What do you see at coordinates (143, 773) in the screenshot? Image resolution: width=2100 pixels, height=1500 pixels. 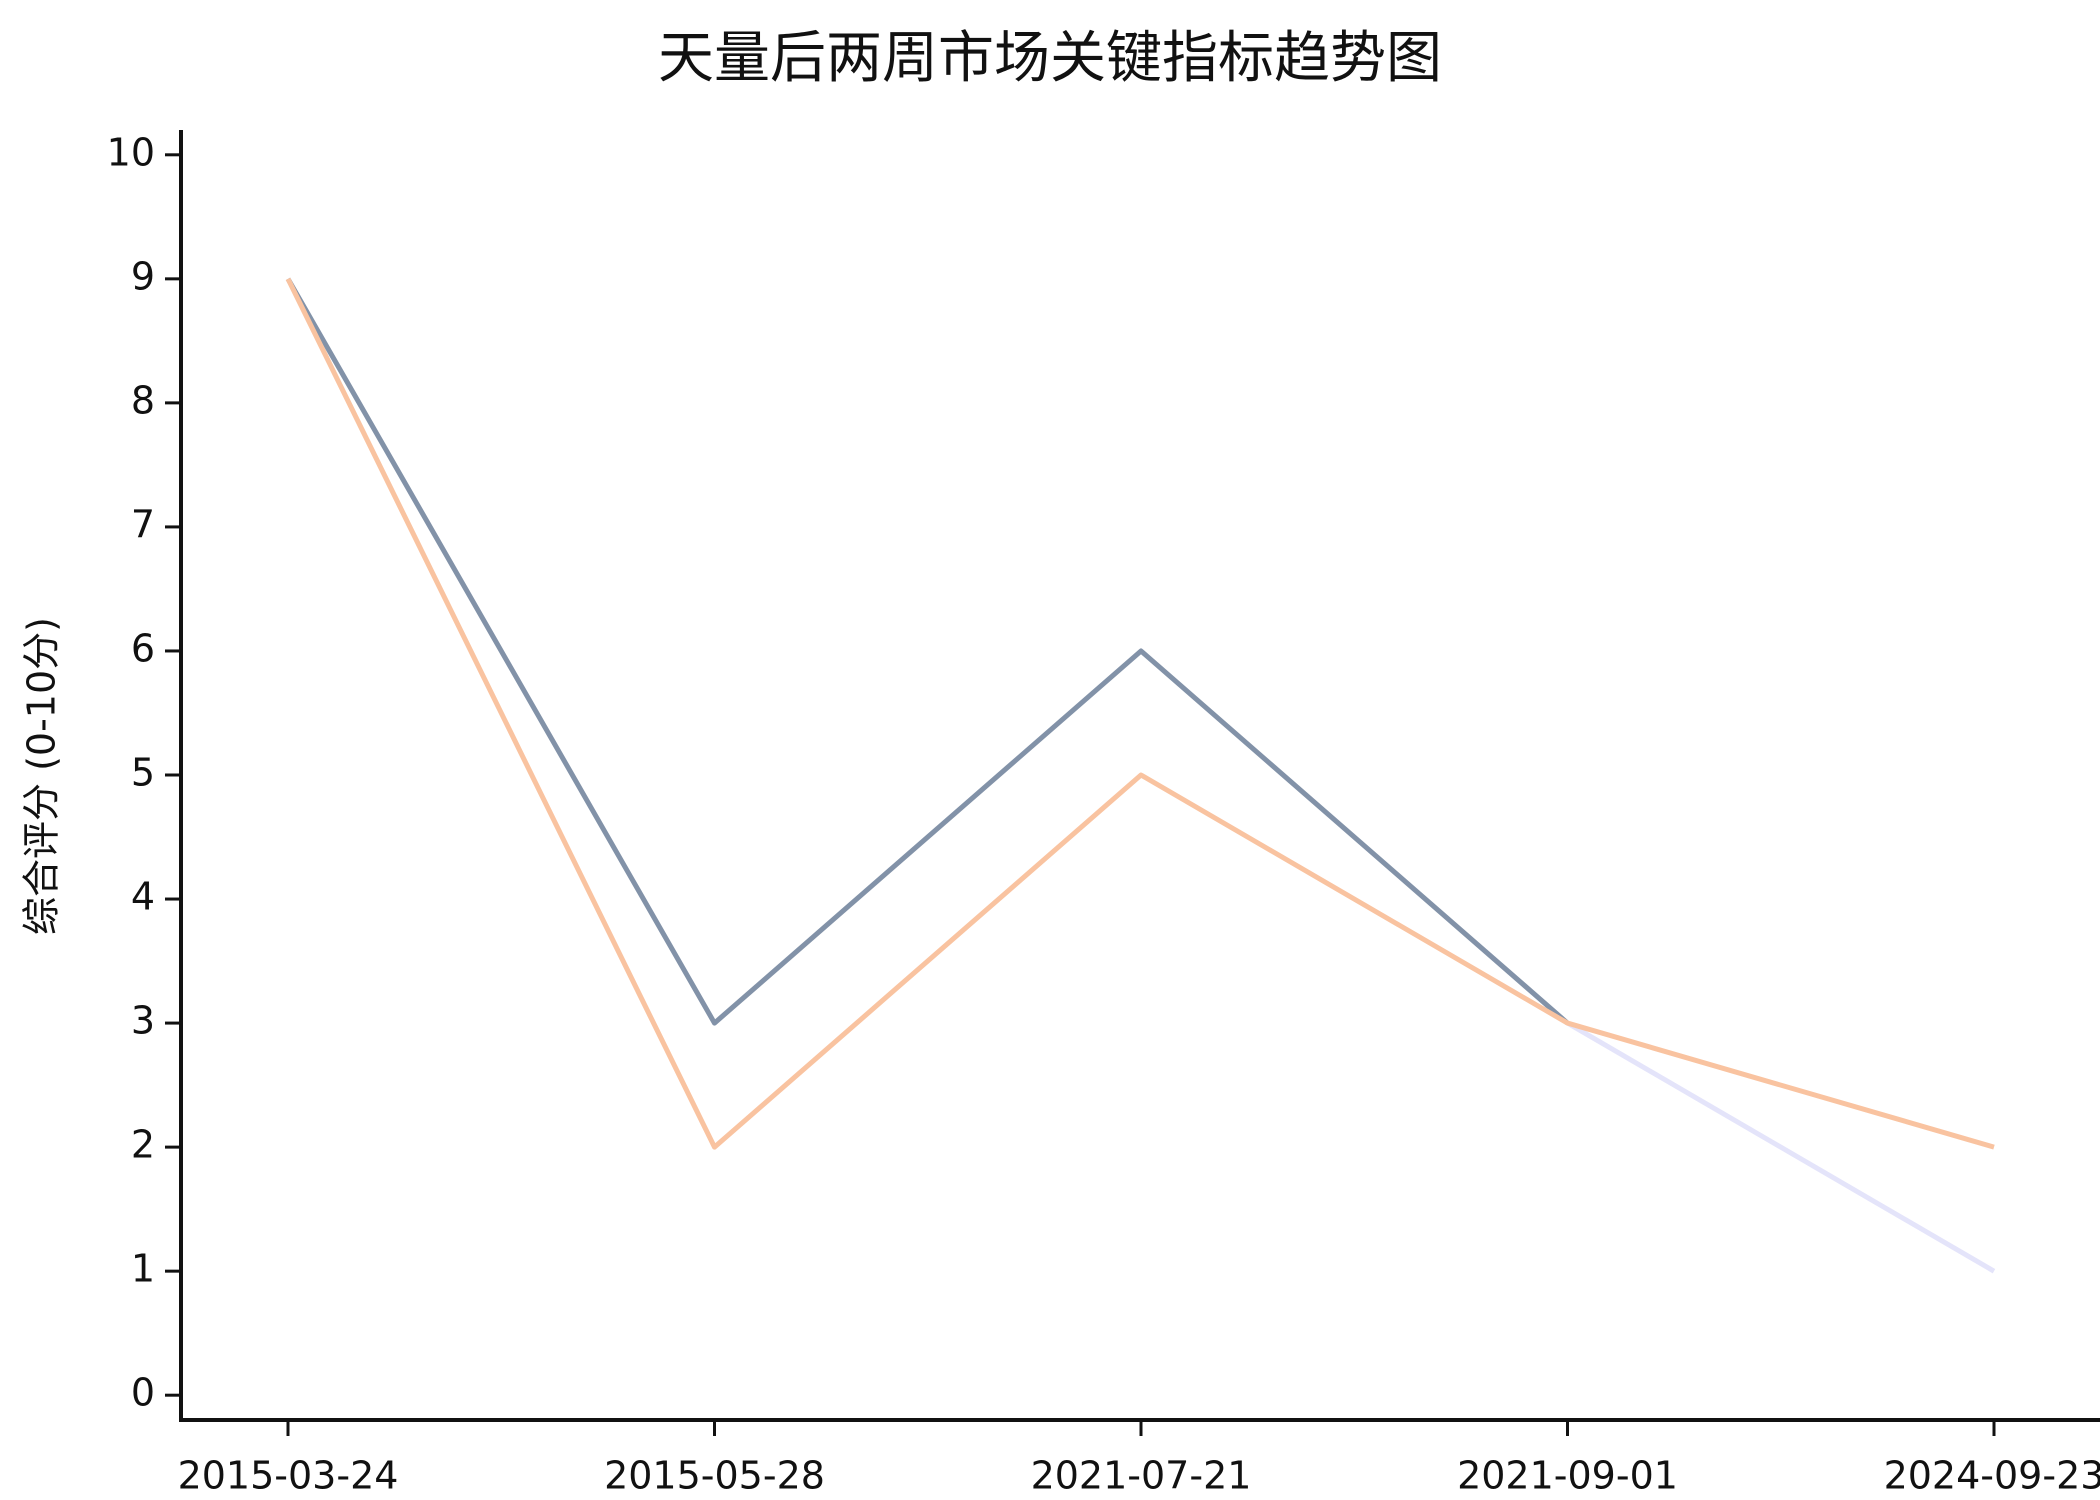 I see `y-tick-label: 5` at bounding box center [143, 773].